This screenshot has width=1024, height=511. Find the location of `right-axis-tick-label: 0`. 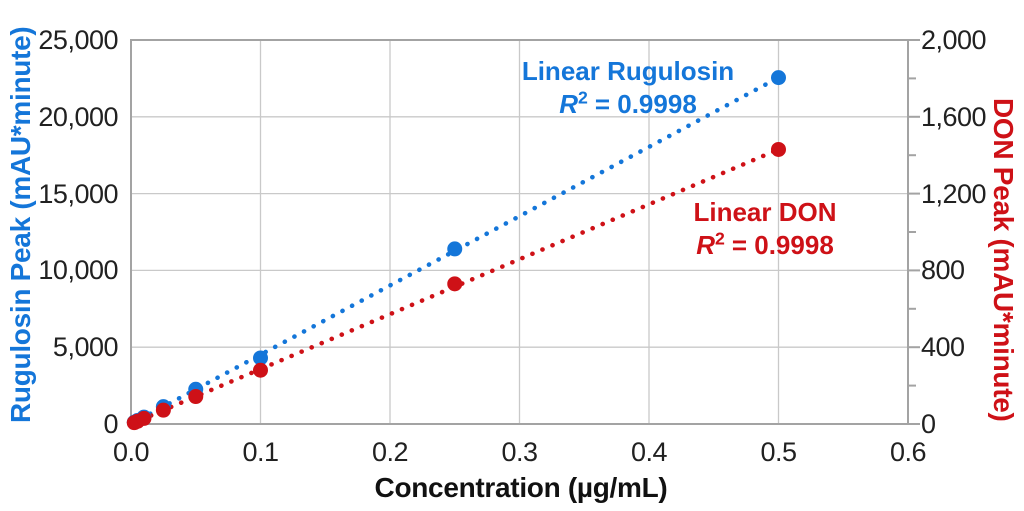

right-axis-tick-label: 0 is located at coordinates (928, 424).